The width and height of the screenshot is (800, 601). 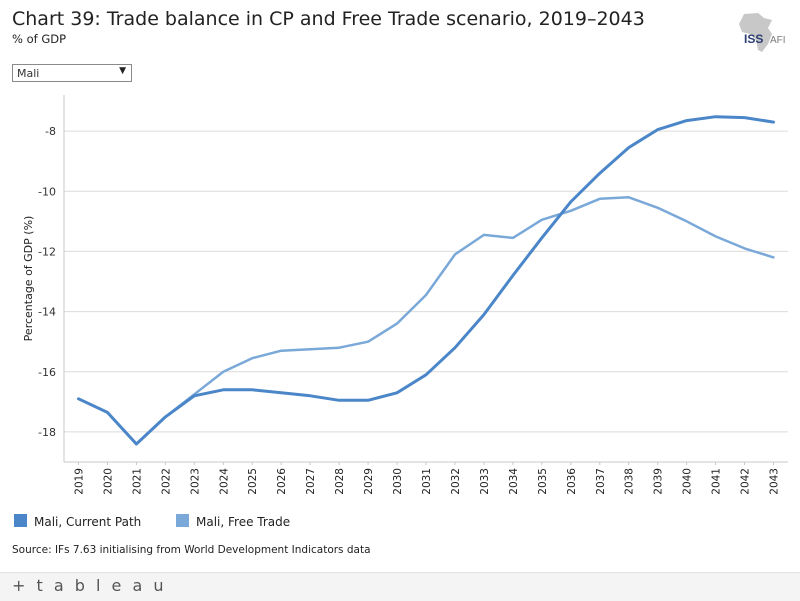 What do you see at coordinates (485, 481) in the screenshot?
I see `x-tick-label: 2033` at bounding box center [485, 481].